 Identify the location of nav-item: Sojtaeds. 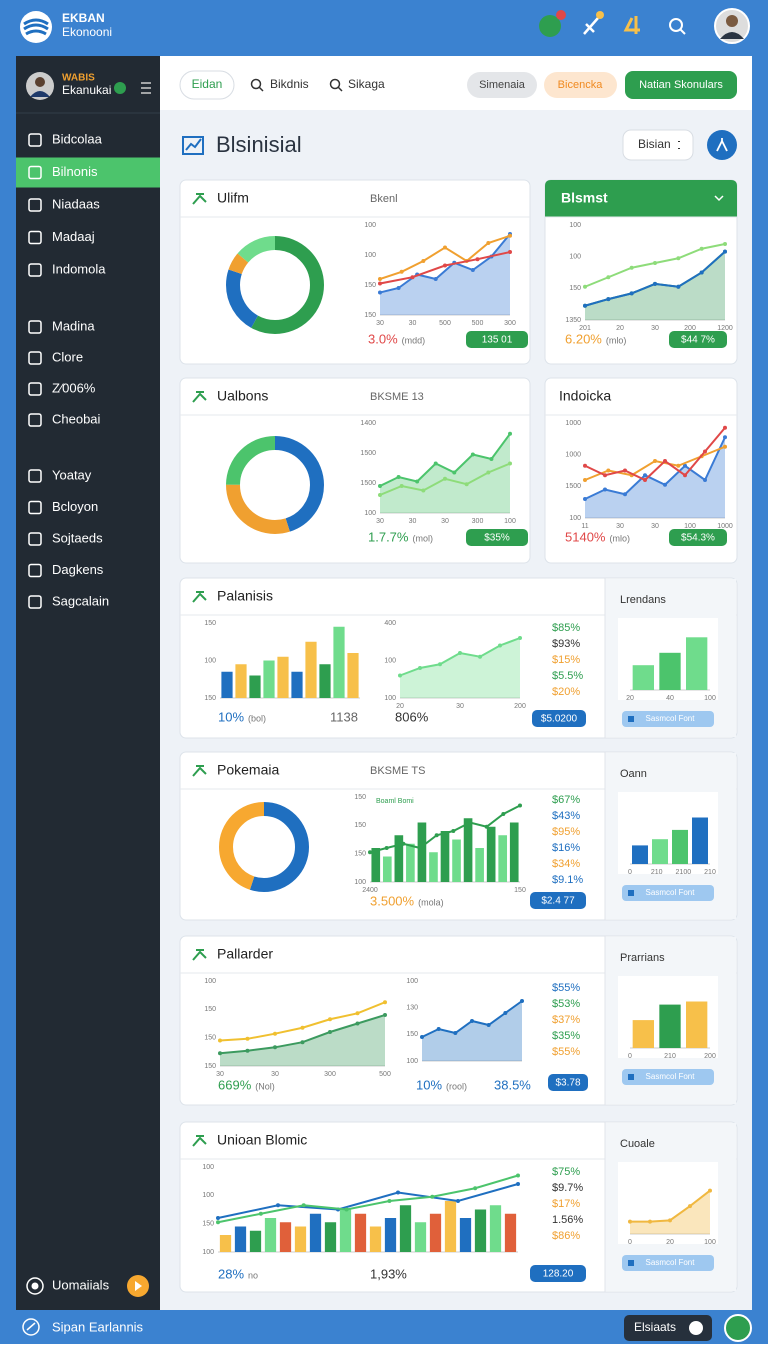
(77, 537).